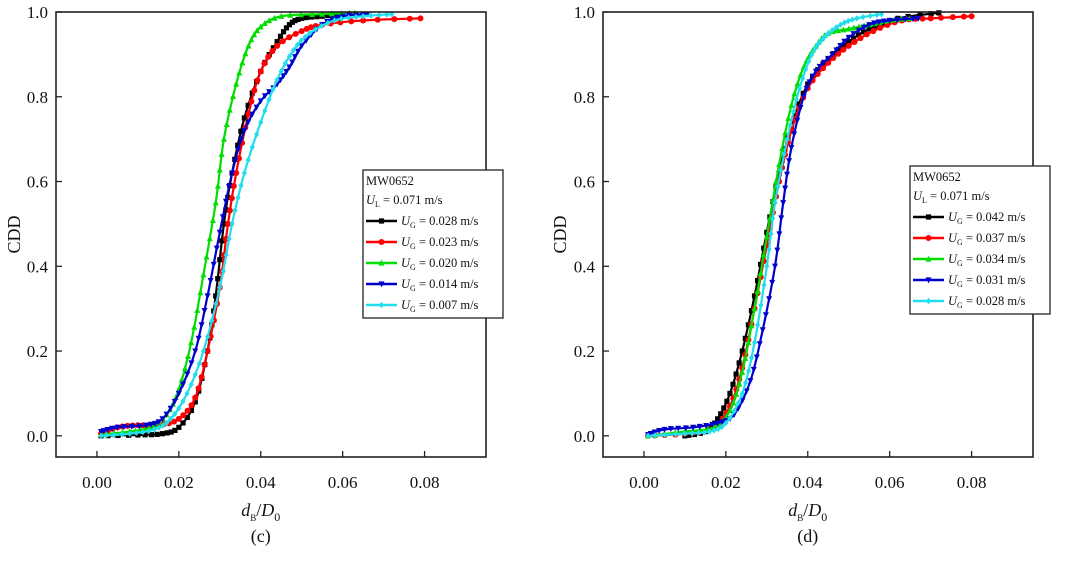 This screenshot has width=1080, height=561. I want to click on legend-liquid-velocity: UL = 0.071 m/s, so click(404, 201).